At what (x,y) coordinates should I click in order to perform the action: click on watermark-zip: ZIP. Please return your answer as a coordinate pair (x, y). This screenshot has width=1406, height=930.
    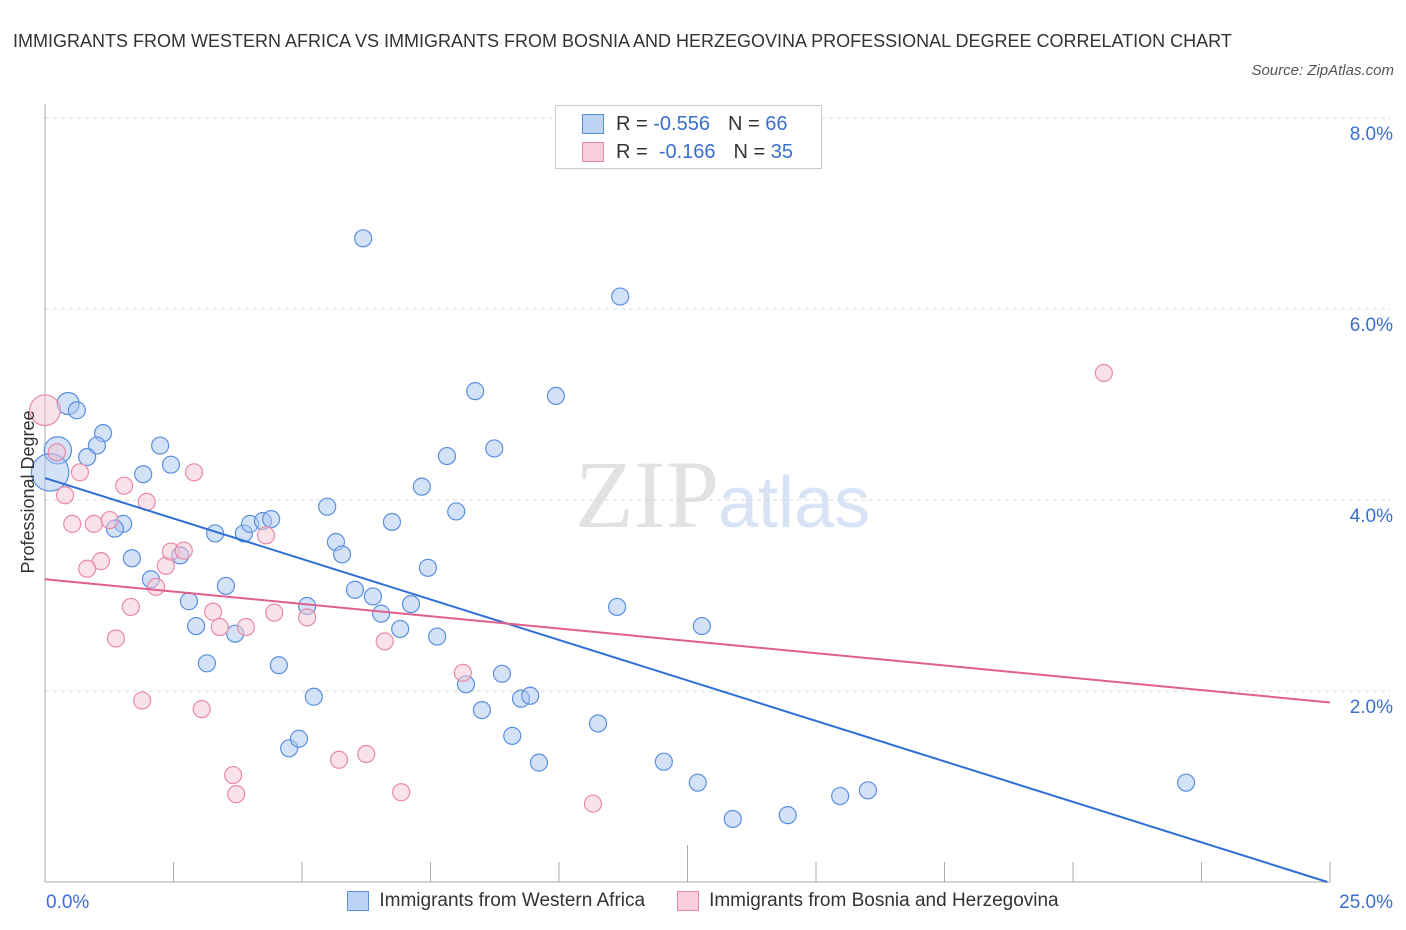
    Looking at the image, I should click on (647, 494).